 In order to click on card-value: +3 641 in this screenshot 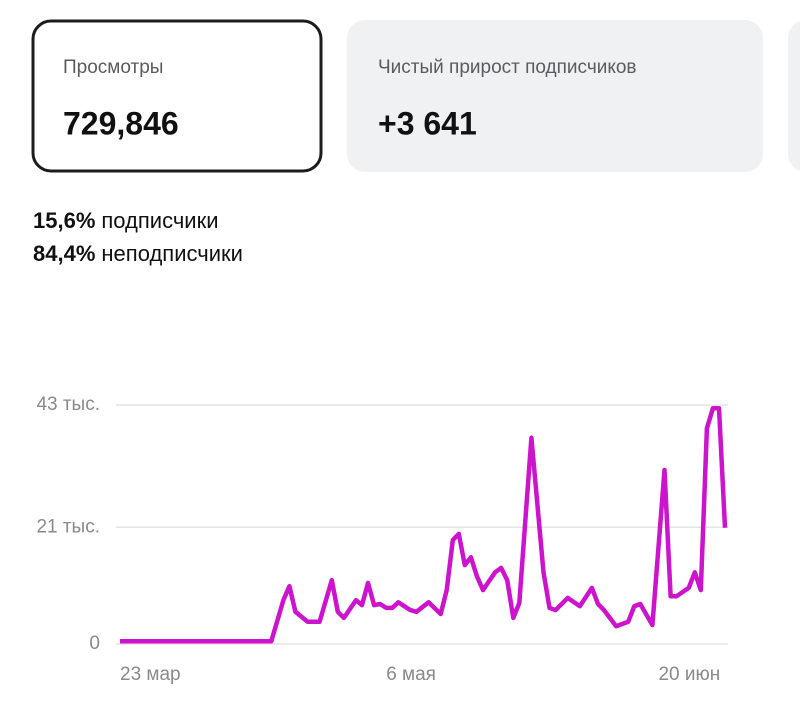, I will do `click(427, 123)`.